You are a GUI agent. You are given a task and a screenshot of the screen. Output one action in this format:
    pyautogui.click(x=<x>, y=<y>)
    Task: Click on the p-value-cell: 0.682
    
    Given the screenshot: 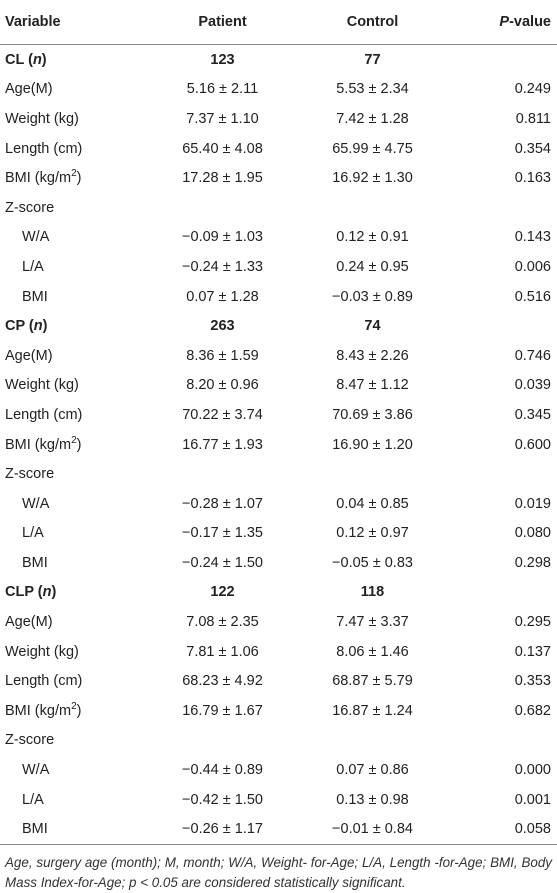 What is the action you would take?
    pyautogui.click(x=532, y=710)
    